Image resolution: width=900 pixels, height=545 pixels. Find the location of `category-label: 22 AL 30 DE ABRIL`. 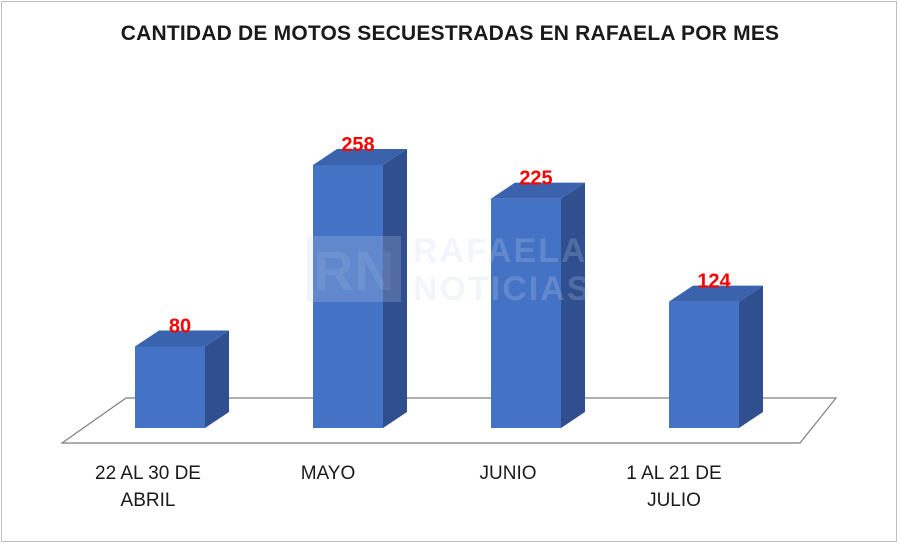

category-label: 22 AL 30 DE ABRIL is located at coordinates (148, 487).